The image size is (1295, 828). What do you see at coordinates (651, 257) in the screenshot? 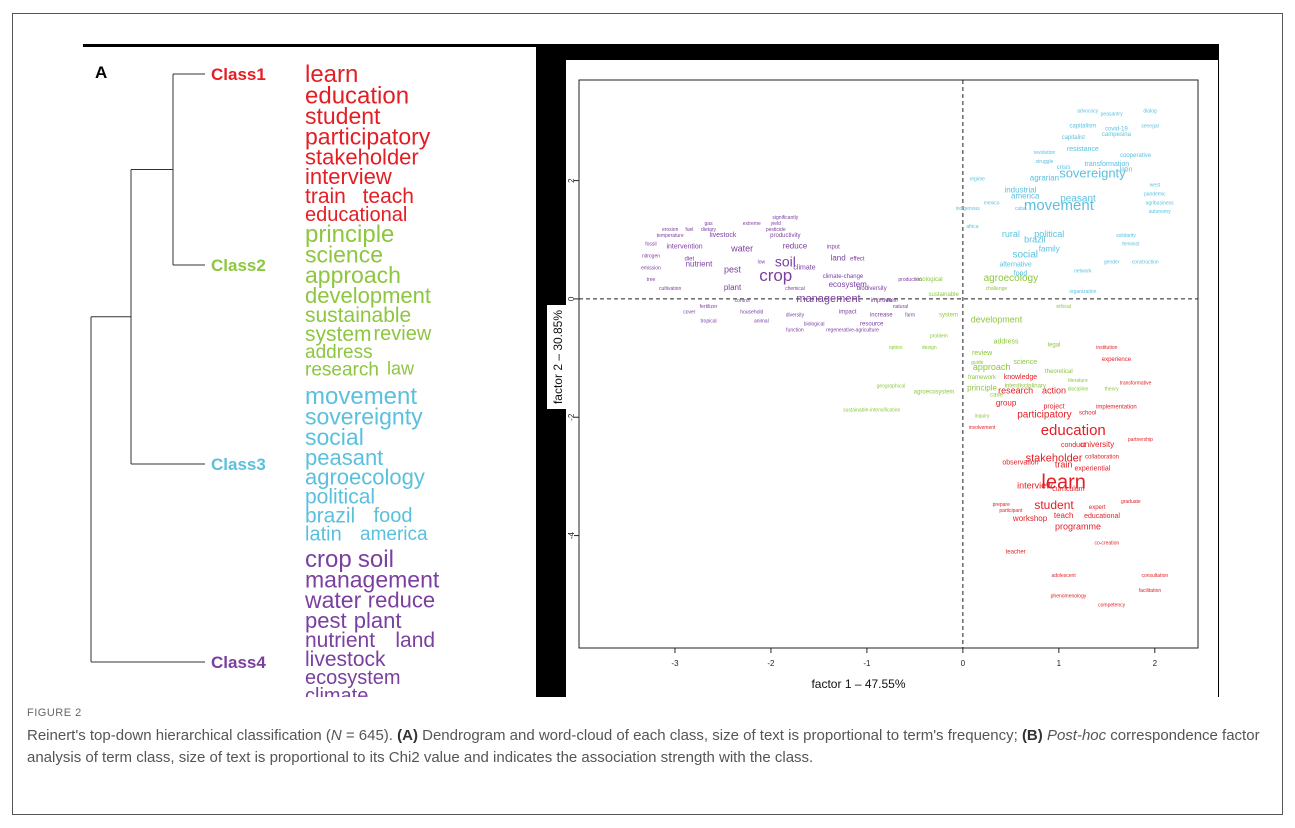
I see `term-label: nitrogen` at bounding box center [651, 257].